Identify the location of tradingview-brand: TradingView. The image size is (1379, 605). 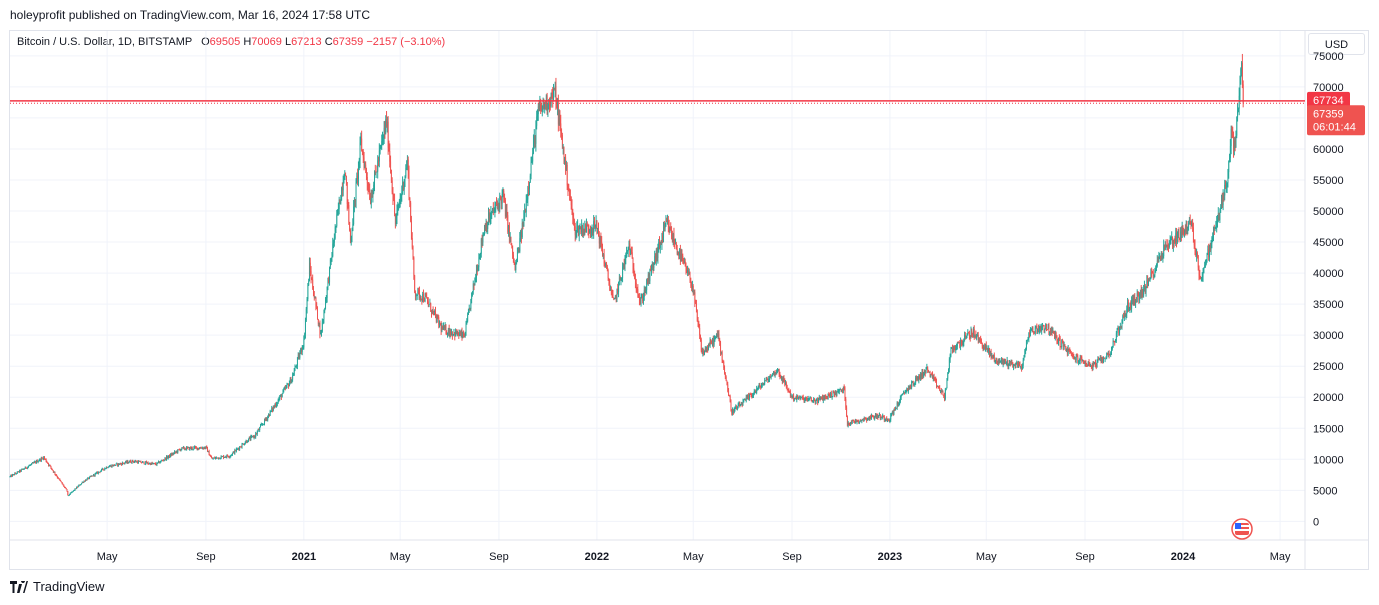
(69, 586).